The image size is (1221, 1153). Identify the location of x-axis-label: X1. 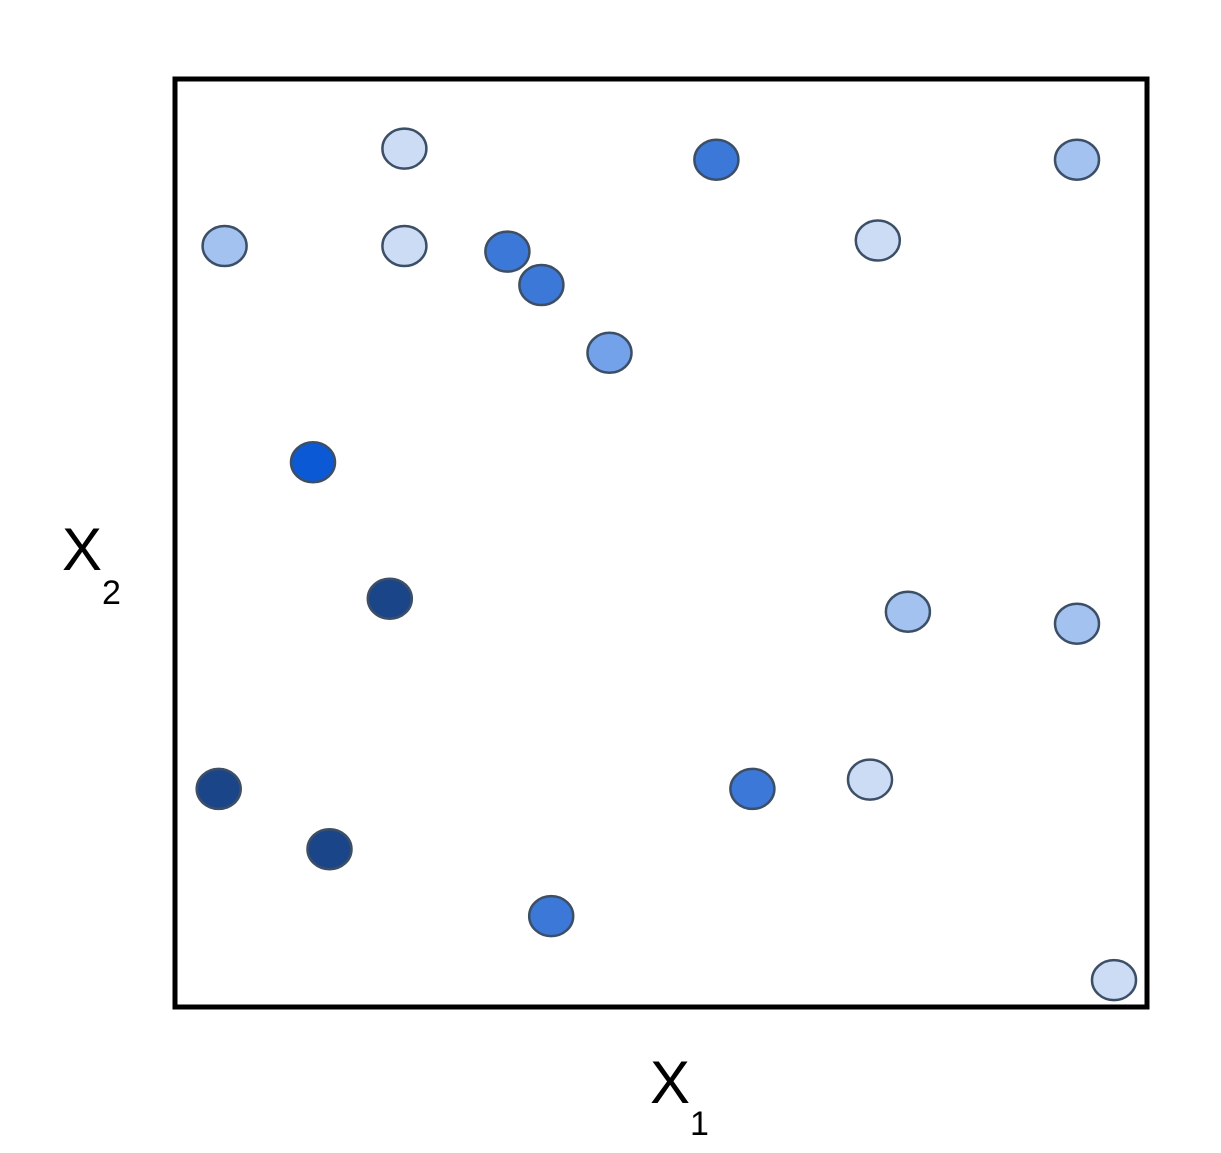
(679, 1096).